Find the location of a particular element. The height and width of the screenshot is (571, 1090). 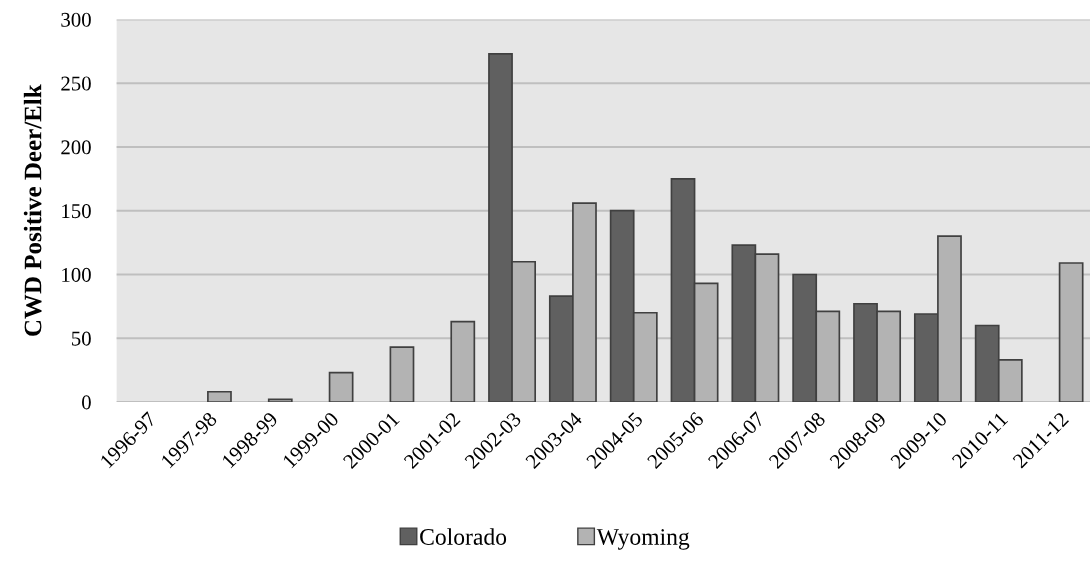

y-tick-label: 300 is located at coordinates (76, 19).